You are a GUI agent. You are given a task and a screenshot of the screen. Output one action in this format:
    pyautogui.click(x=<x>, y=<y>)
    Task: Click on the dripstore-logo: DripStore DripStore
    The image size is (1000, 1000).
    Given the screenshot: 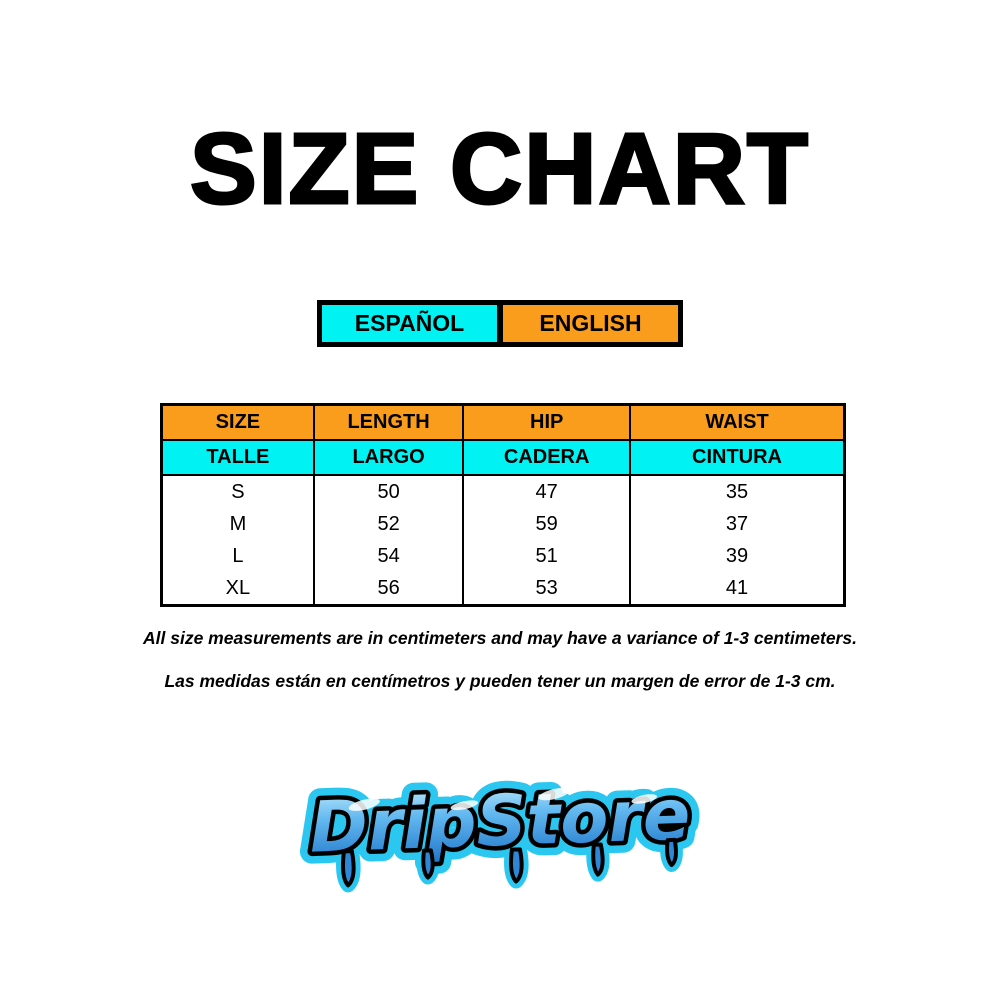 What is the action you would take?
    pyautogui.click(x=500, y=823)
    